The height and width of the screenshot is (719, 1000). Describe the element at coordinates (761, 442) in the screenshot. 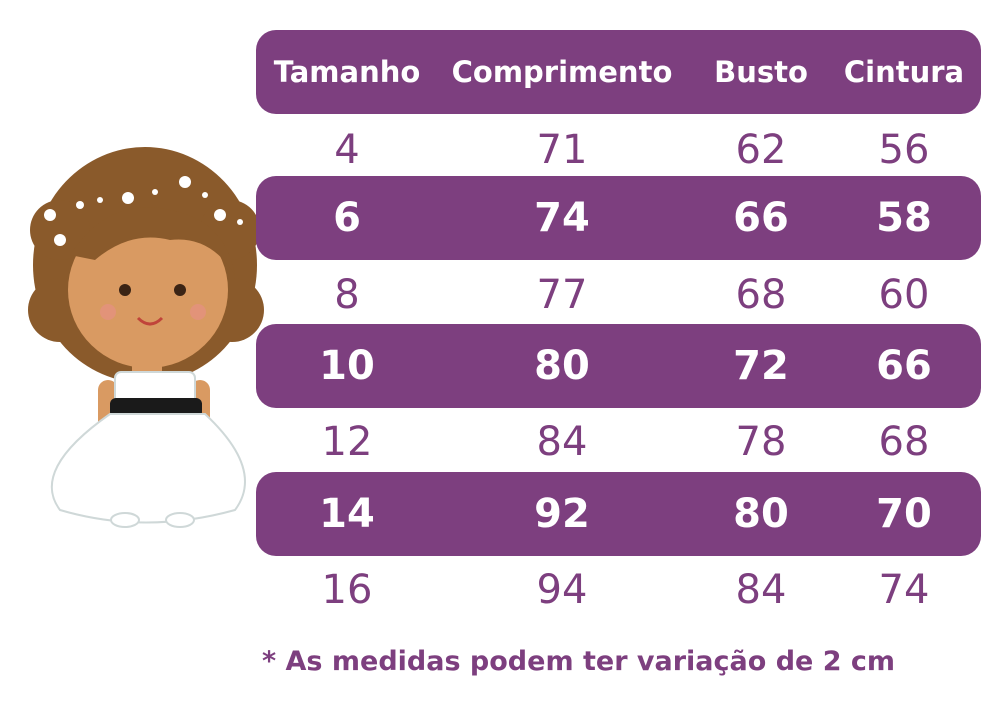

I see `cell-busto: 78` at that location.